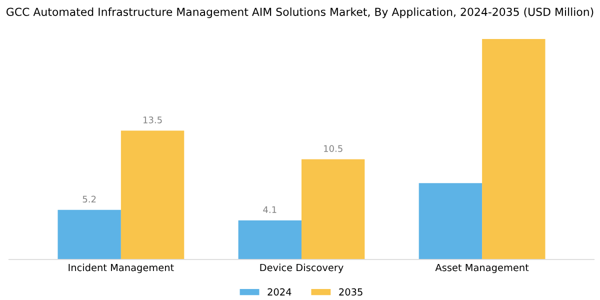 The image size is (600, 300). Describe the element at coordinates (269, 209) in the screenshot. I see `data-label: 4.1` at that location.